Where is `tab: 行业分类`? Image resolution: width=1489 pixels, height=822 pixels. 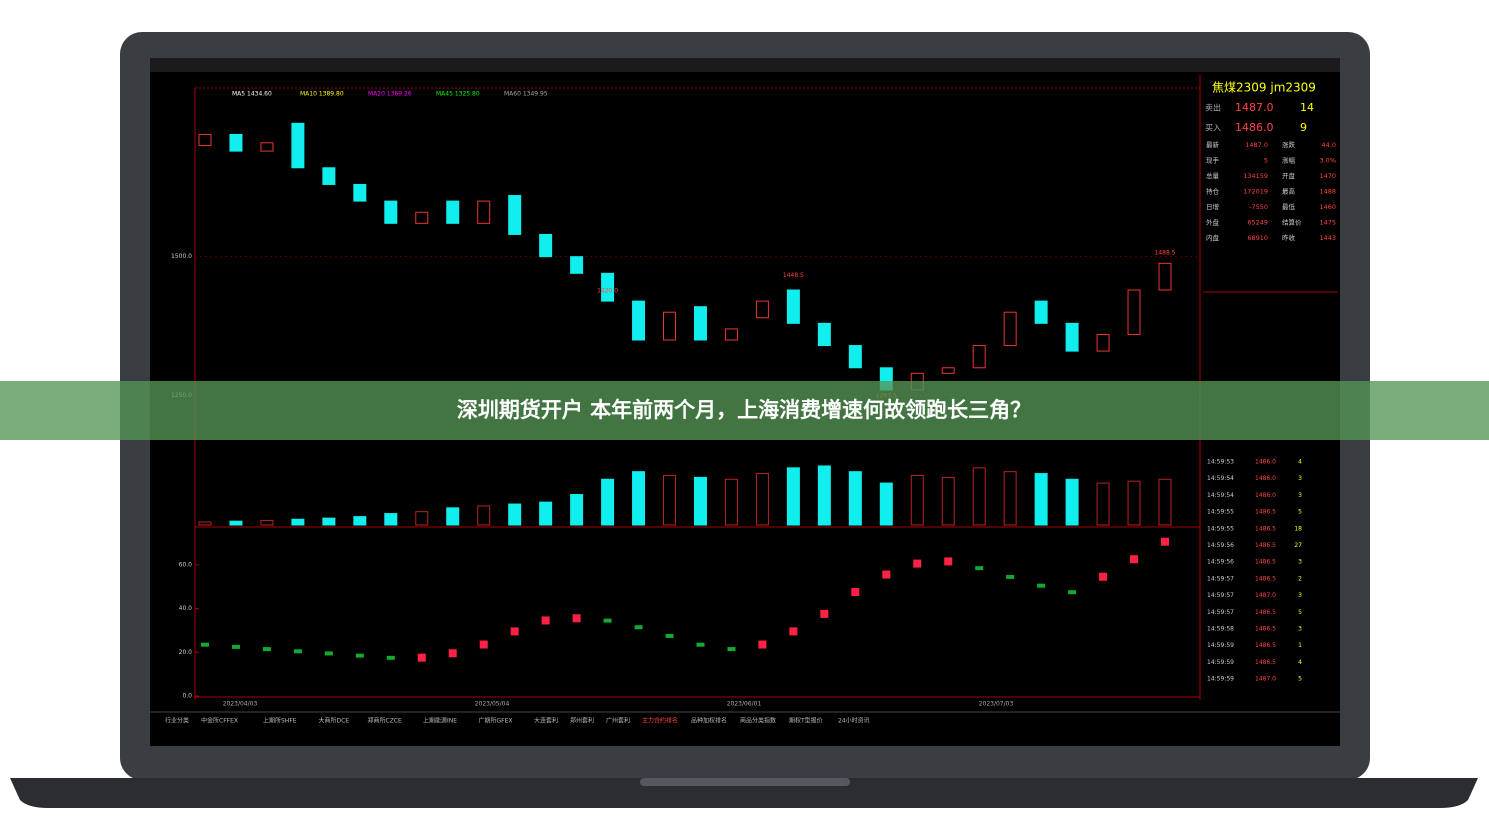
tab: 行业分类 is located at coordinates (177, 721).